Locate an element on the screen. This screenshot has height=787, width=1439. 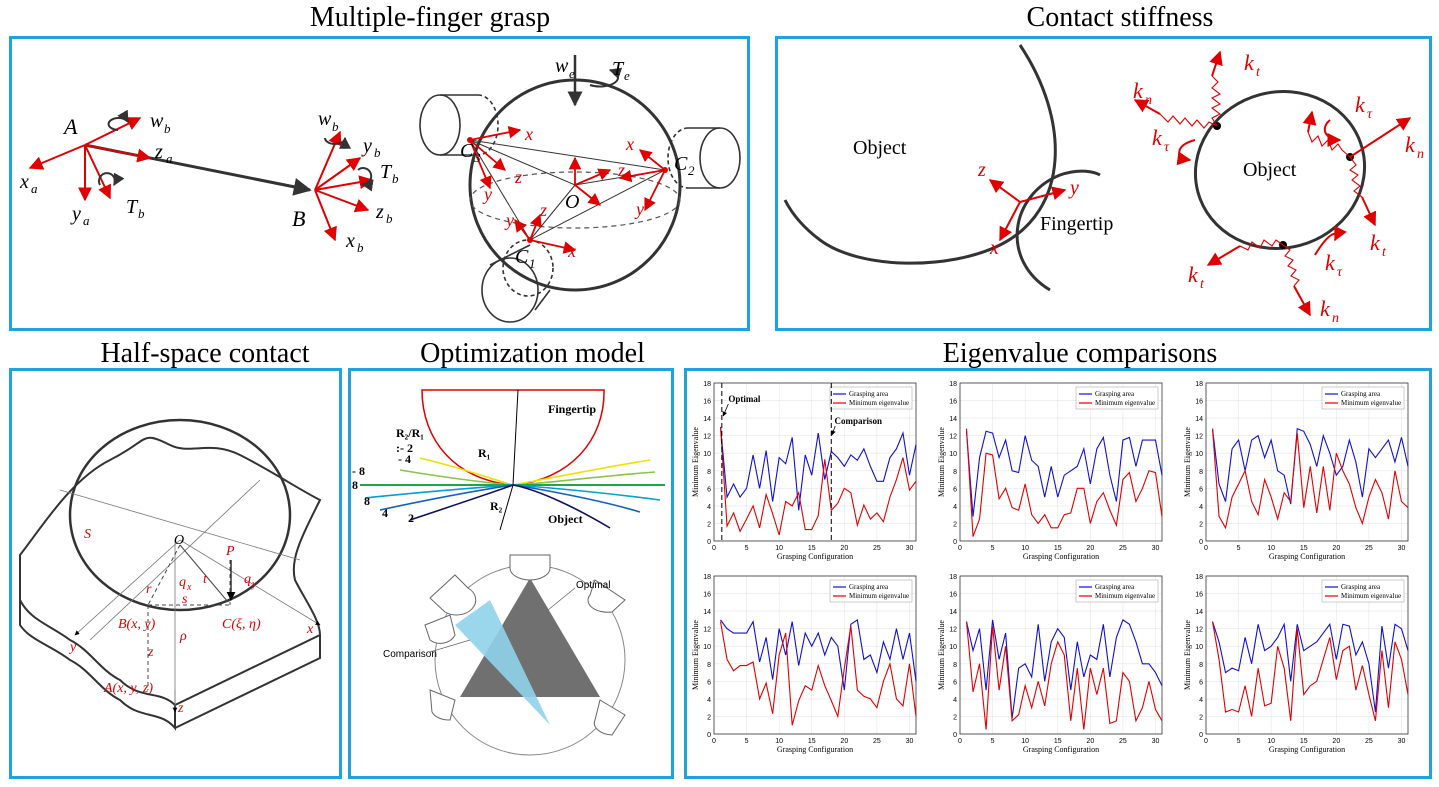
label-kt-bottom-sub: t is located at coordinates (1202, 284).